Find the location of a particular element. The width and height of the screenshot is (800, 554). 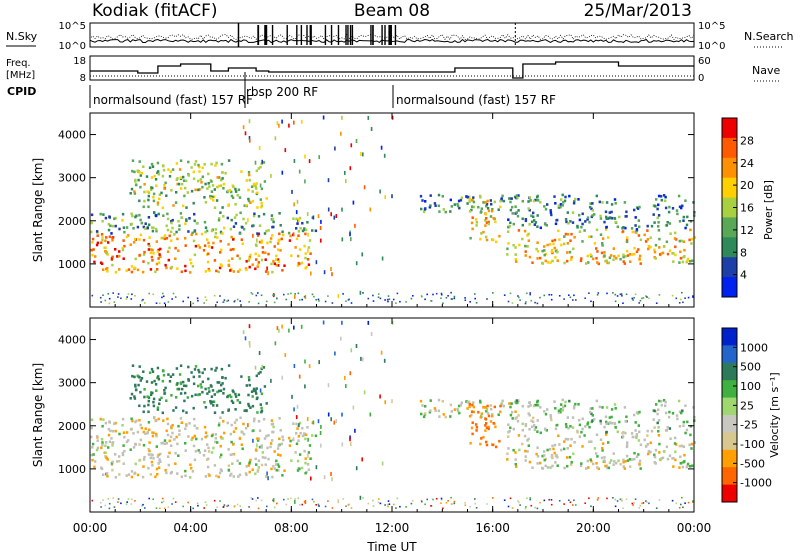

power-colorbar-tick-label: 24 is located at coordinates (747, 163).